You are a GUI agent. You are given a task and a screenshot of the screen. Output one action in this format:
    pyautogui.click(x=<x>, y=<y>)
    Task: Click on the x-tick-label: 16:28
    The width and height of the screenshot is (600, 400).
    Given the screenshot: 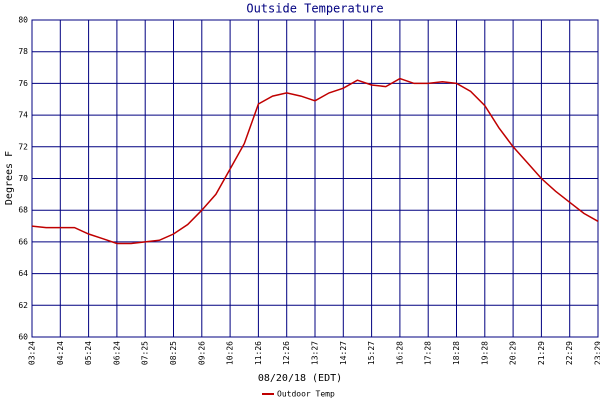 What is the action you would take?
    pyautogui.click(x=399, y=353)
    